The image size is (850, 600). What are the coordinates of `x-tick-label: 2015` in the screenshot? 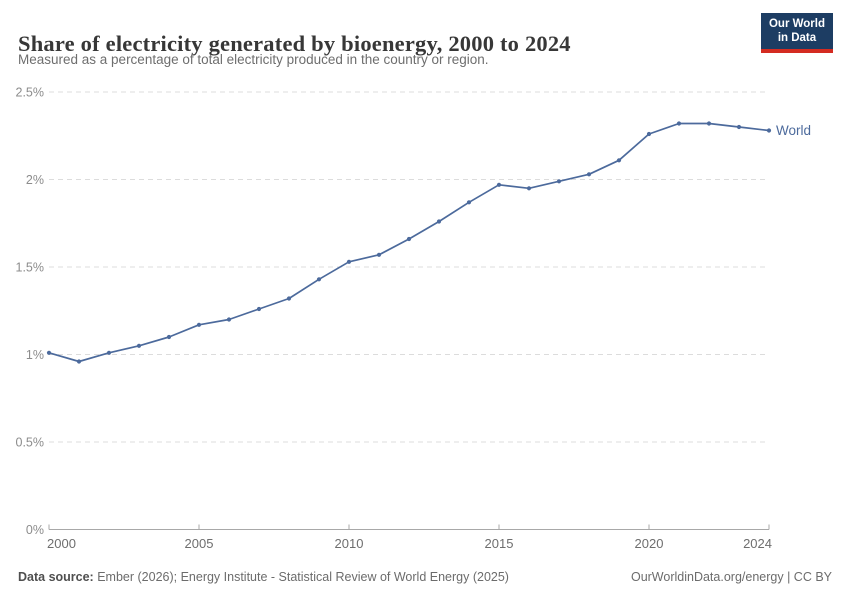 It's located at (499, 543).